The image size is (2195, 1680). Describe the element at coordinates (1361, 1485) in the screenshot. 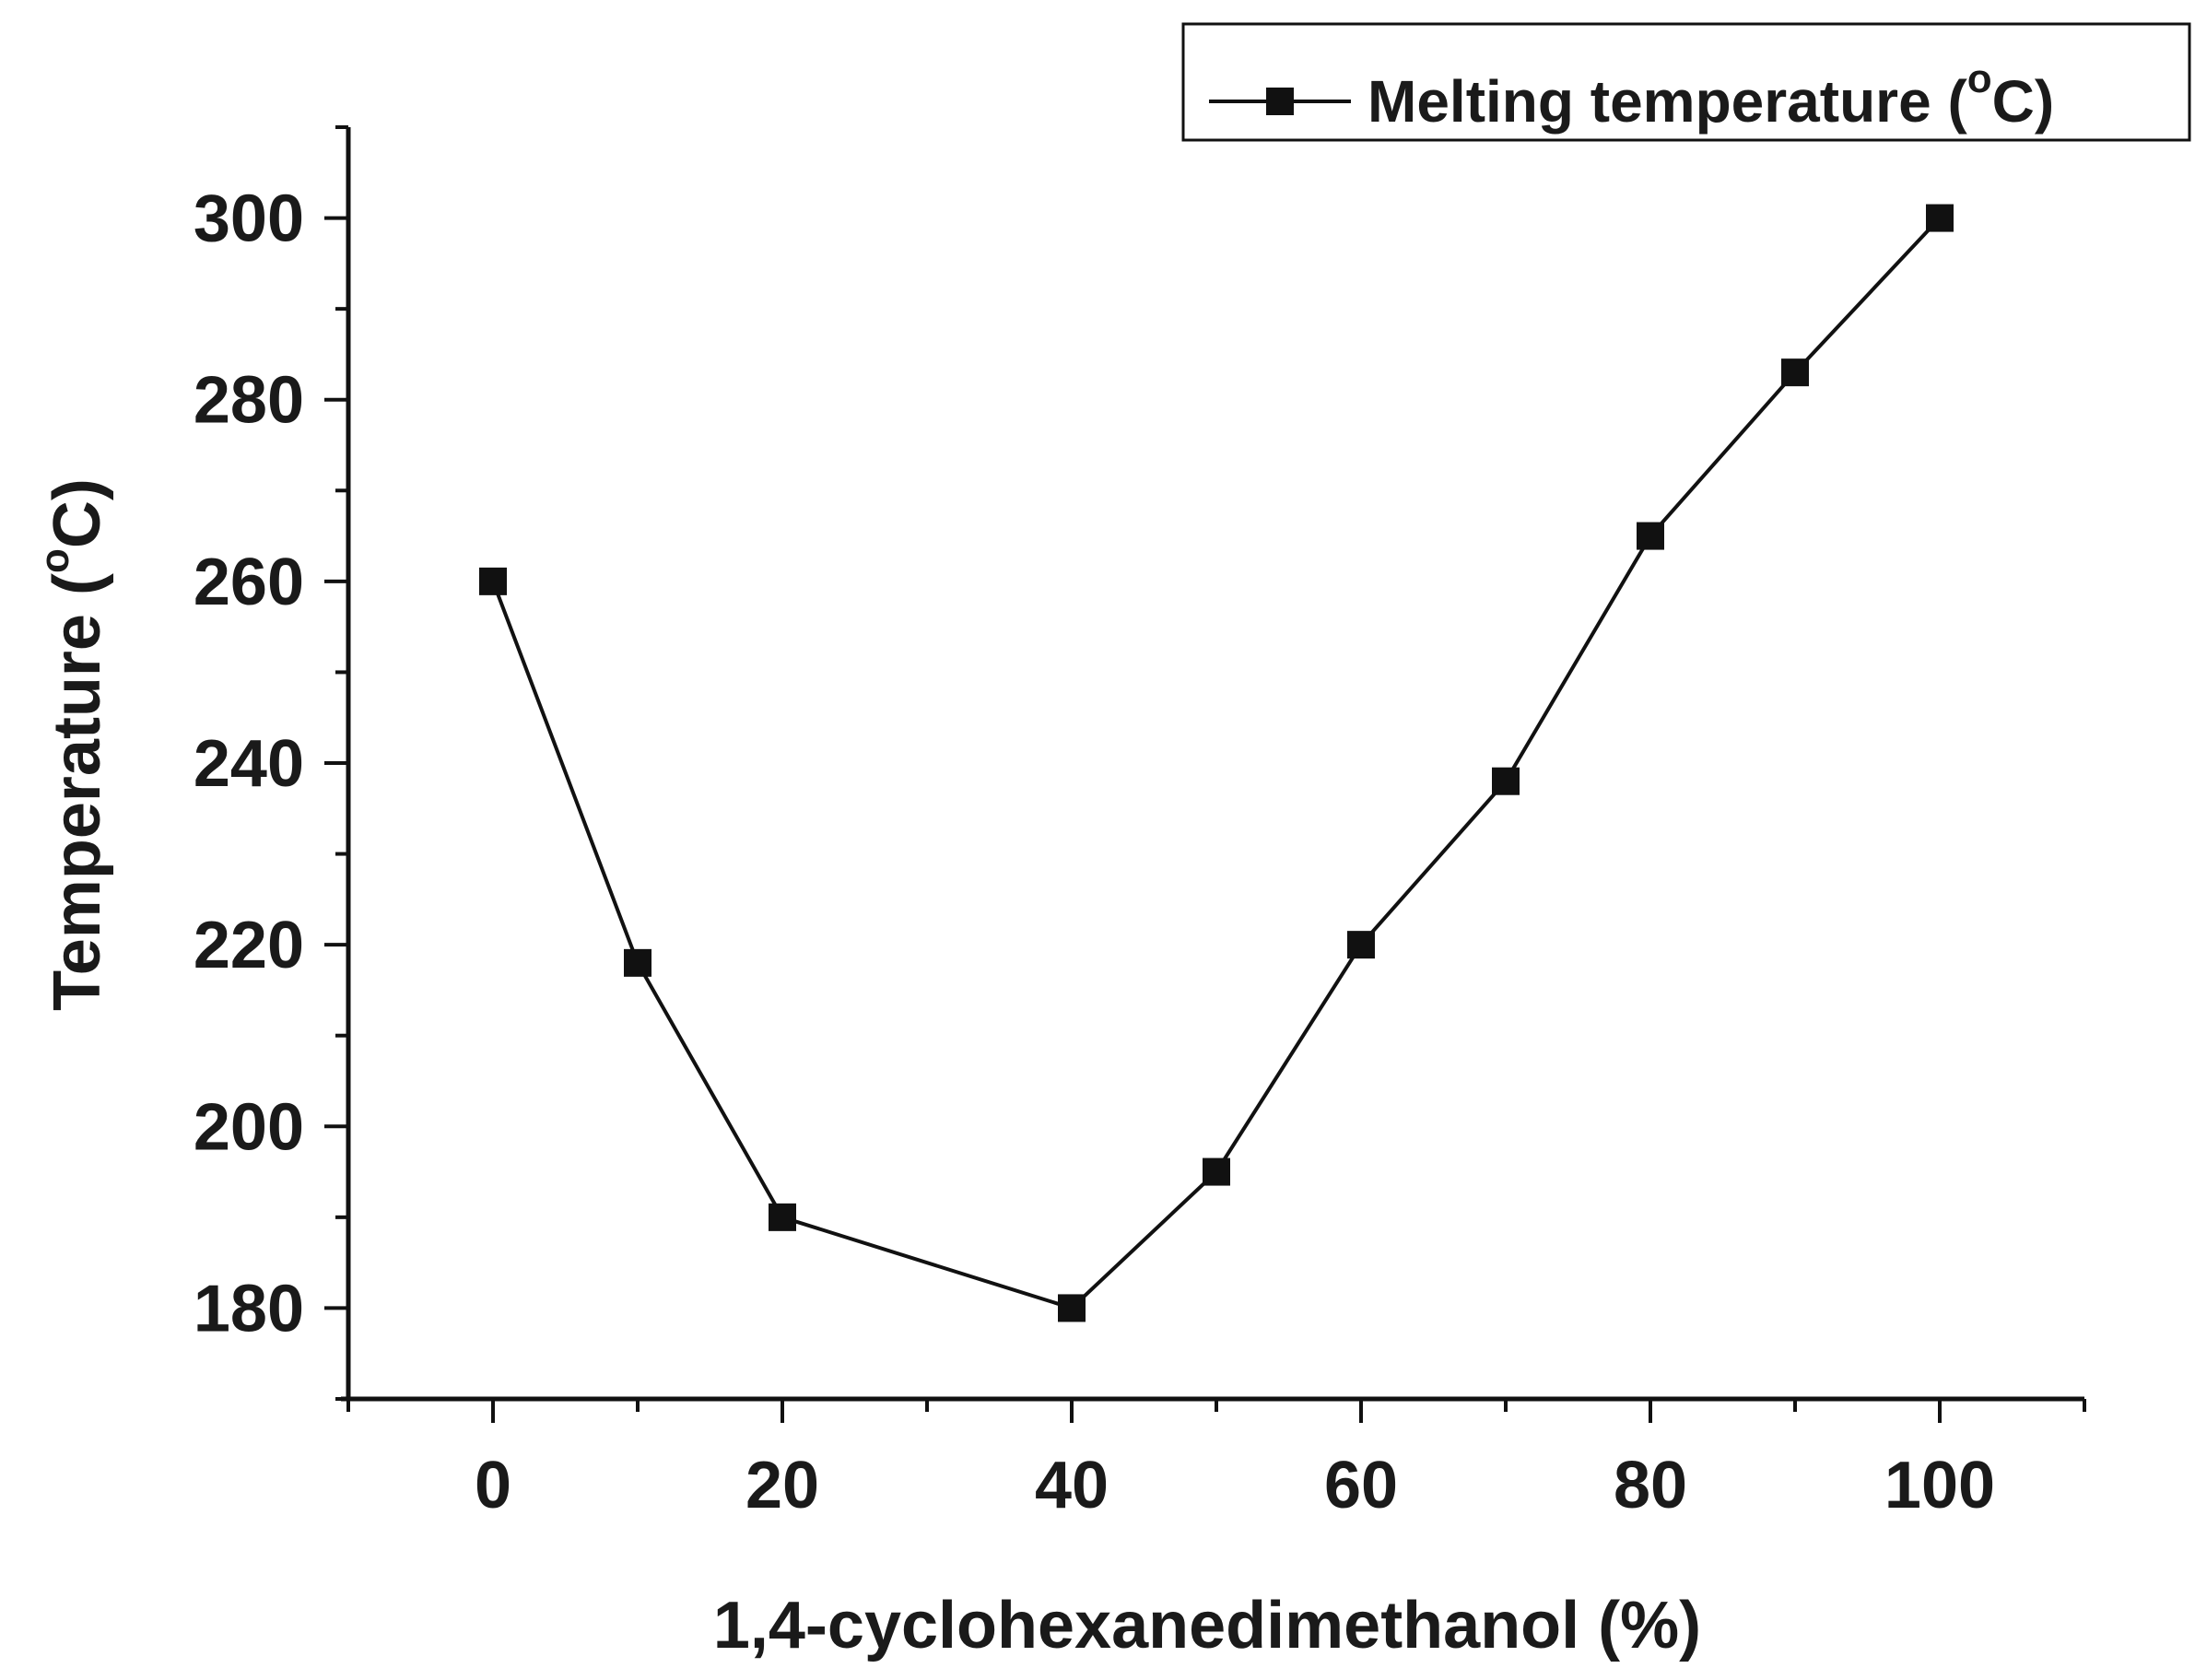

I see `x-tick-label: 60` at that location.